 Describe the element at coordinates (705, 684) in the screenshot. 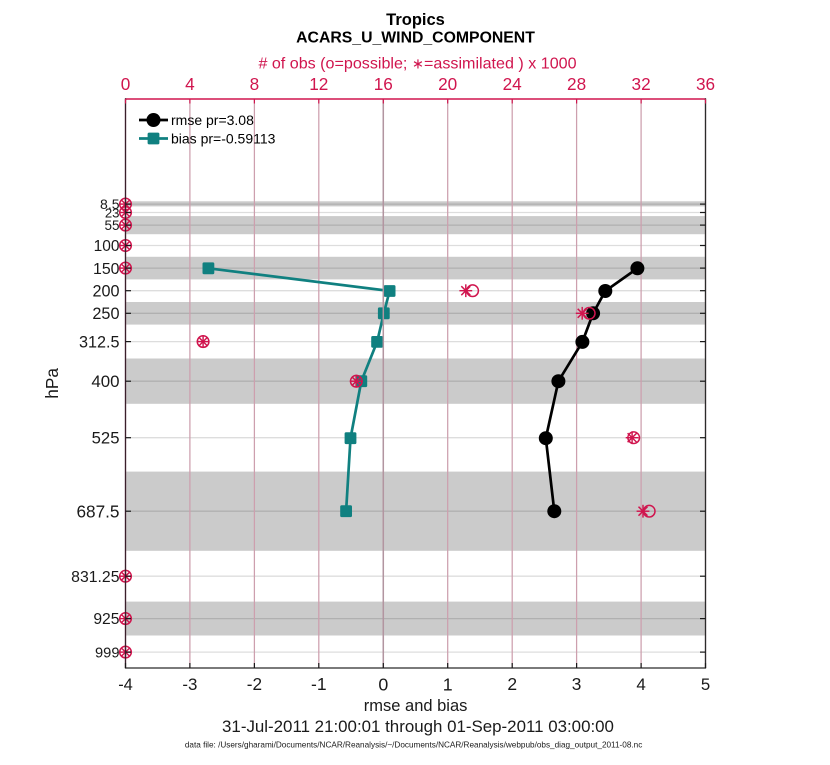

I see `svg-text: 5` at that location.